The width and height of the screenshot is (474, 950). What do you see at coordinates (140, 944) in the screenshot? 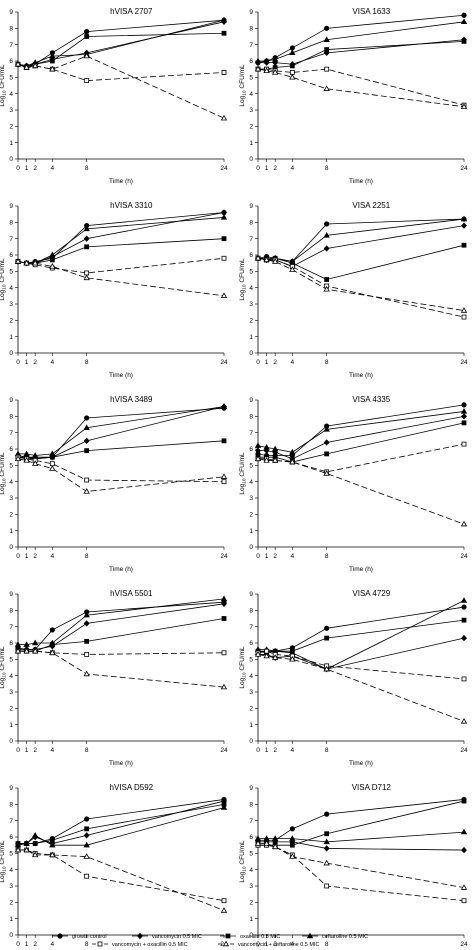
I see `legend-item: vancomycin + oxacillin 0.5 MIC` at bounding box center [140, 944].